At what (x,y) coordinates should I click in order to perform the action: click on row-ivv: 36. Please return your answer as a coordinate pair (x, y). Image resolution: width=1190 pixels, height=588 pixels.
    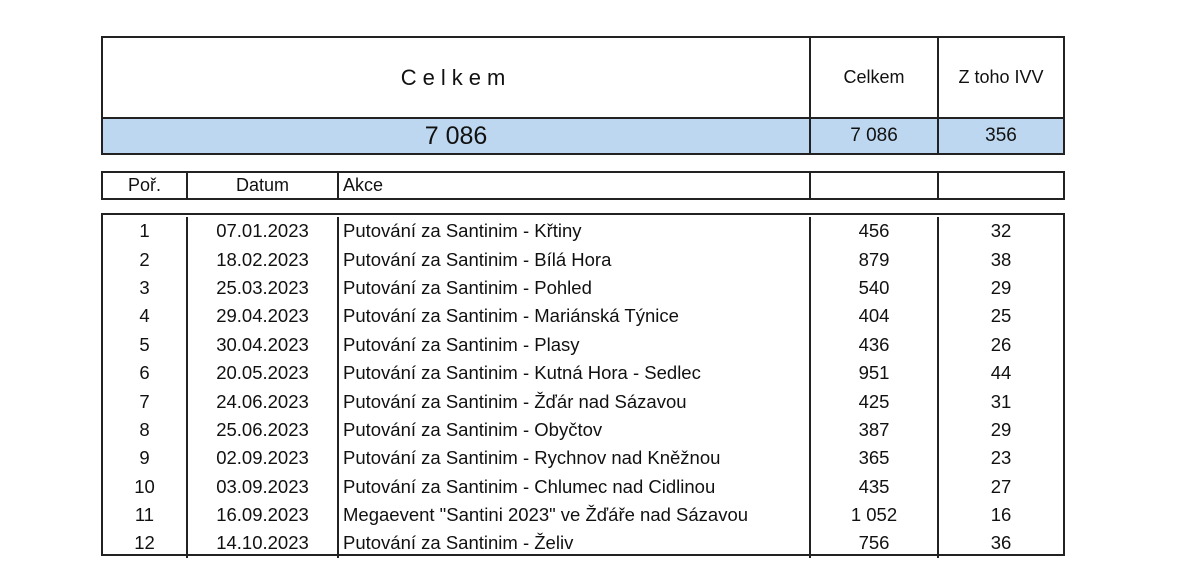
    Looking at the image, I should click on (1000, 543).